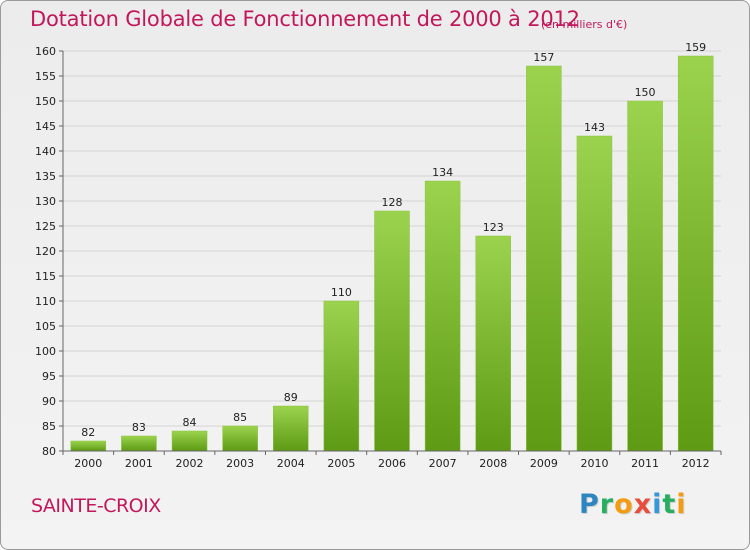  Describe the element at coordinates (493, 463) in the screenshot. I see `x-tick-label: 2008` at that location.